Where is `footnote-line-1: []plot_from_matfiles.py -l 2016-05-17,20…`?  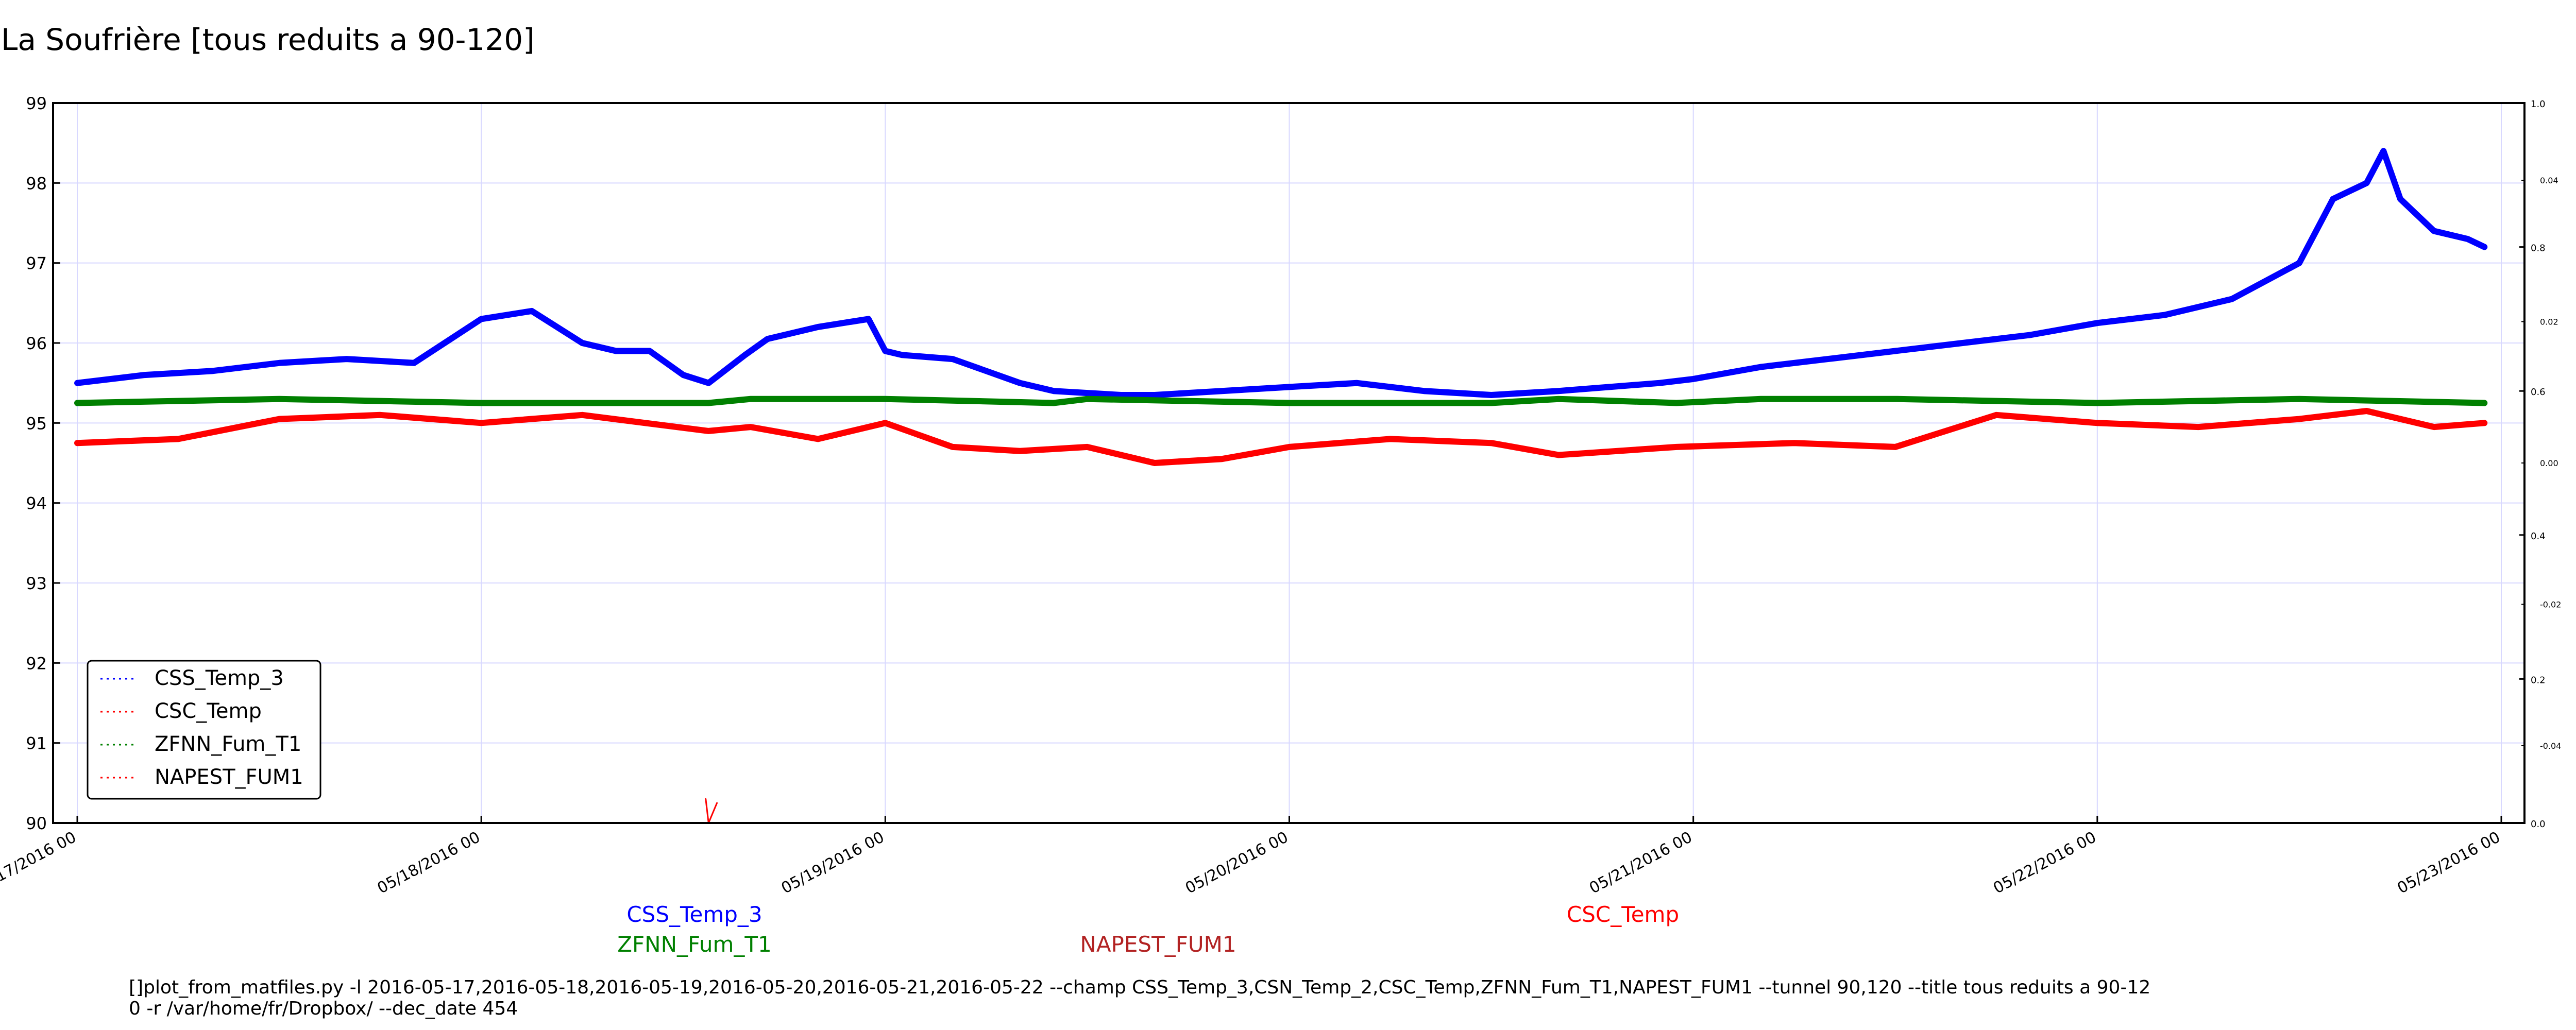 footnote-line-1: []plot_from_matfiles.py -l 2016-05-17,20… is located at coordinates (1139, 987).